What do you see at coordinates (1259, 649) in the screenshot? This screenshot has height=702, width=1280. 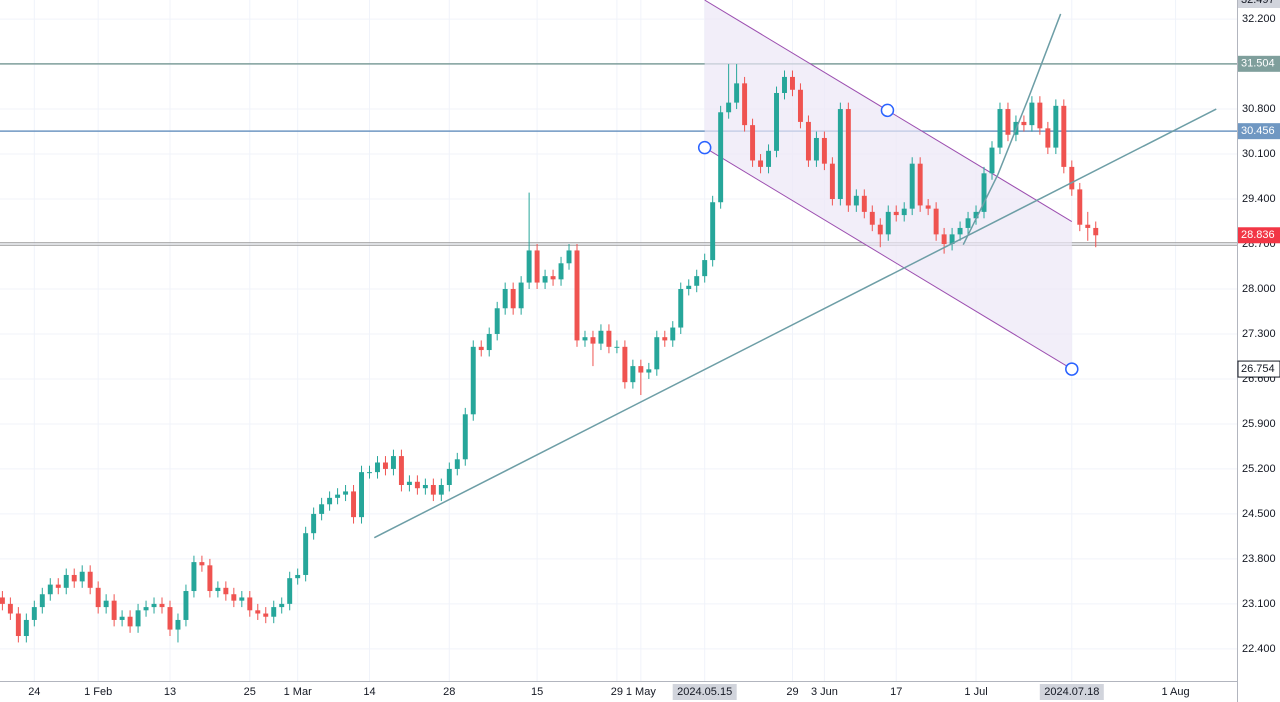 I see `y-tick-label: 22.400` at bounding box center [1259, 649].